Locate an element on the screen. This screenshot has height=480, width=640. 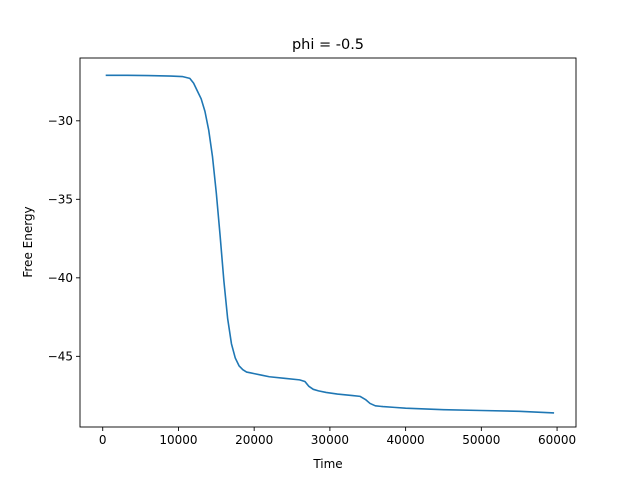
y-axis-label: Free Energy is located at coordinates (28, 241).